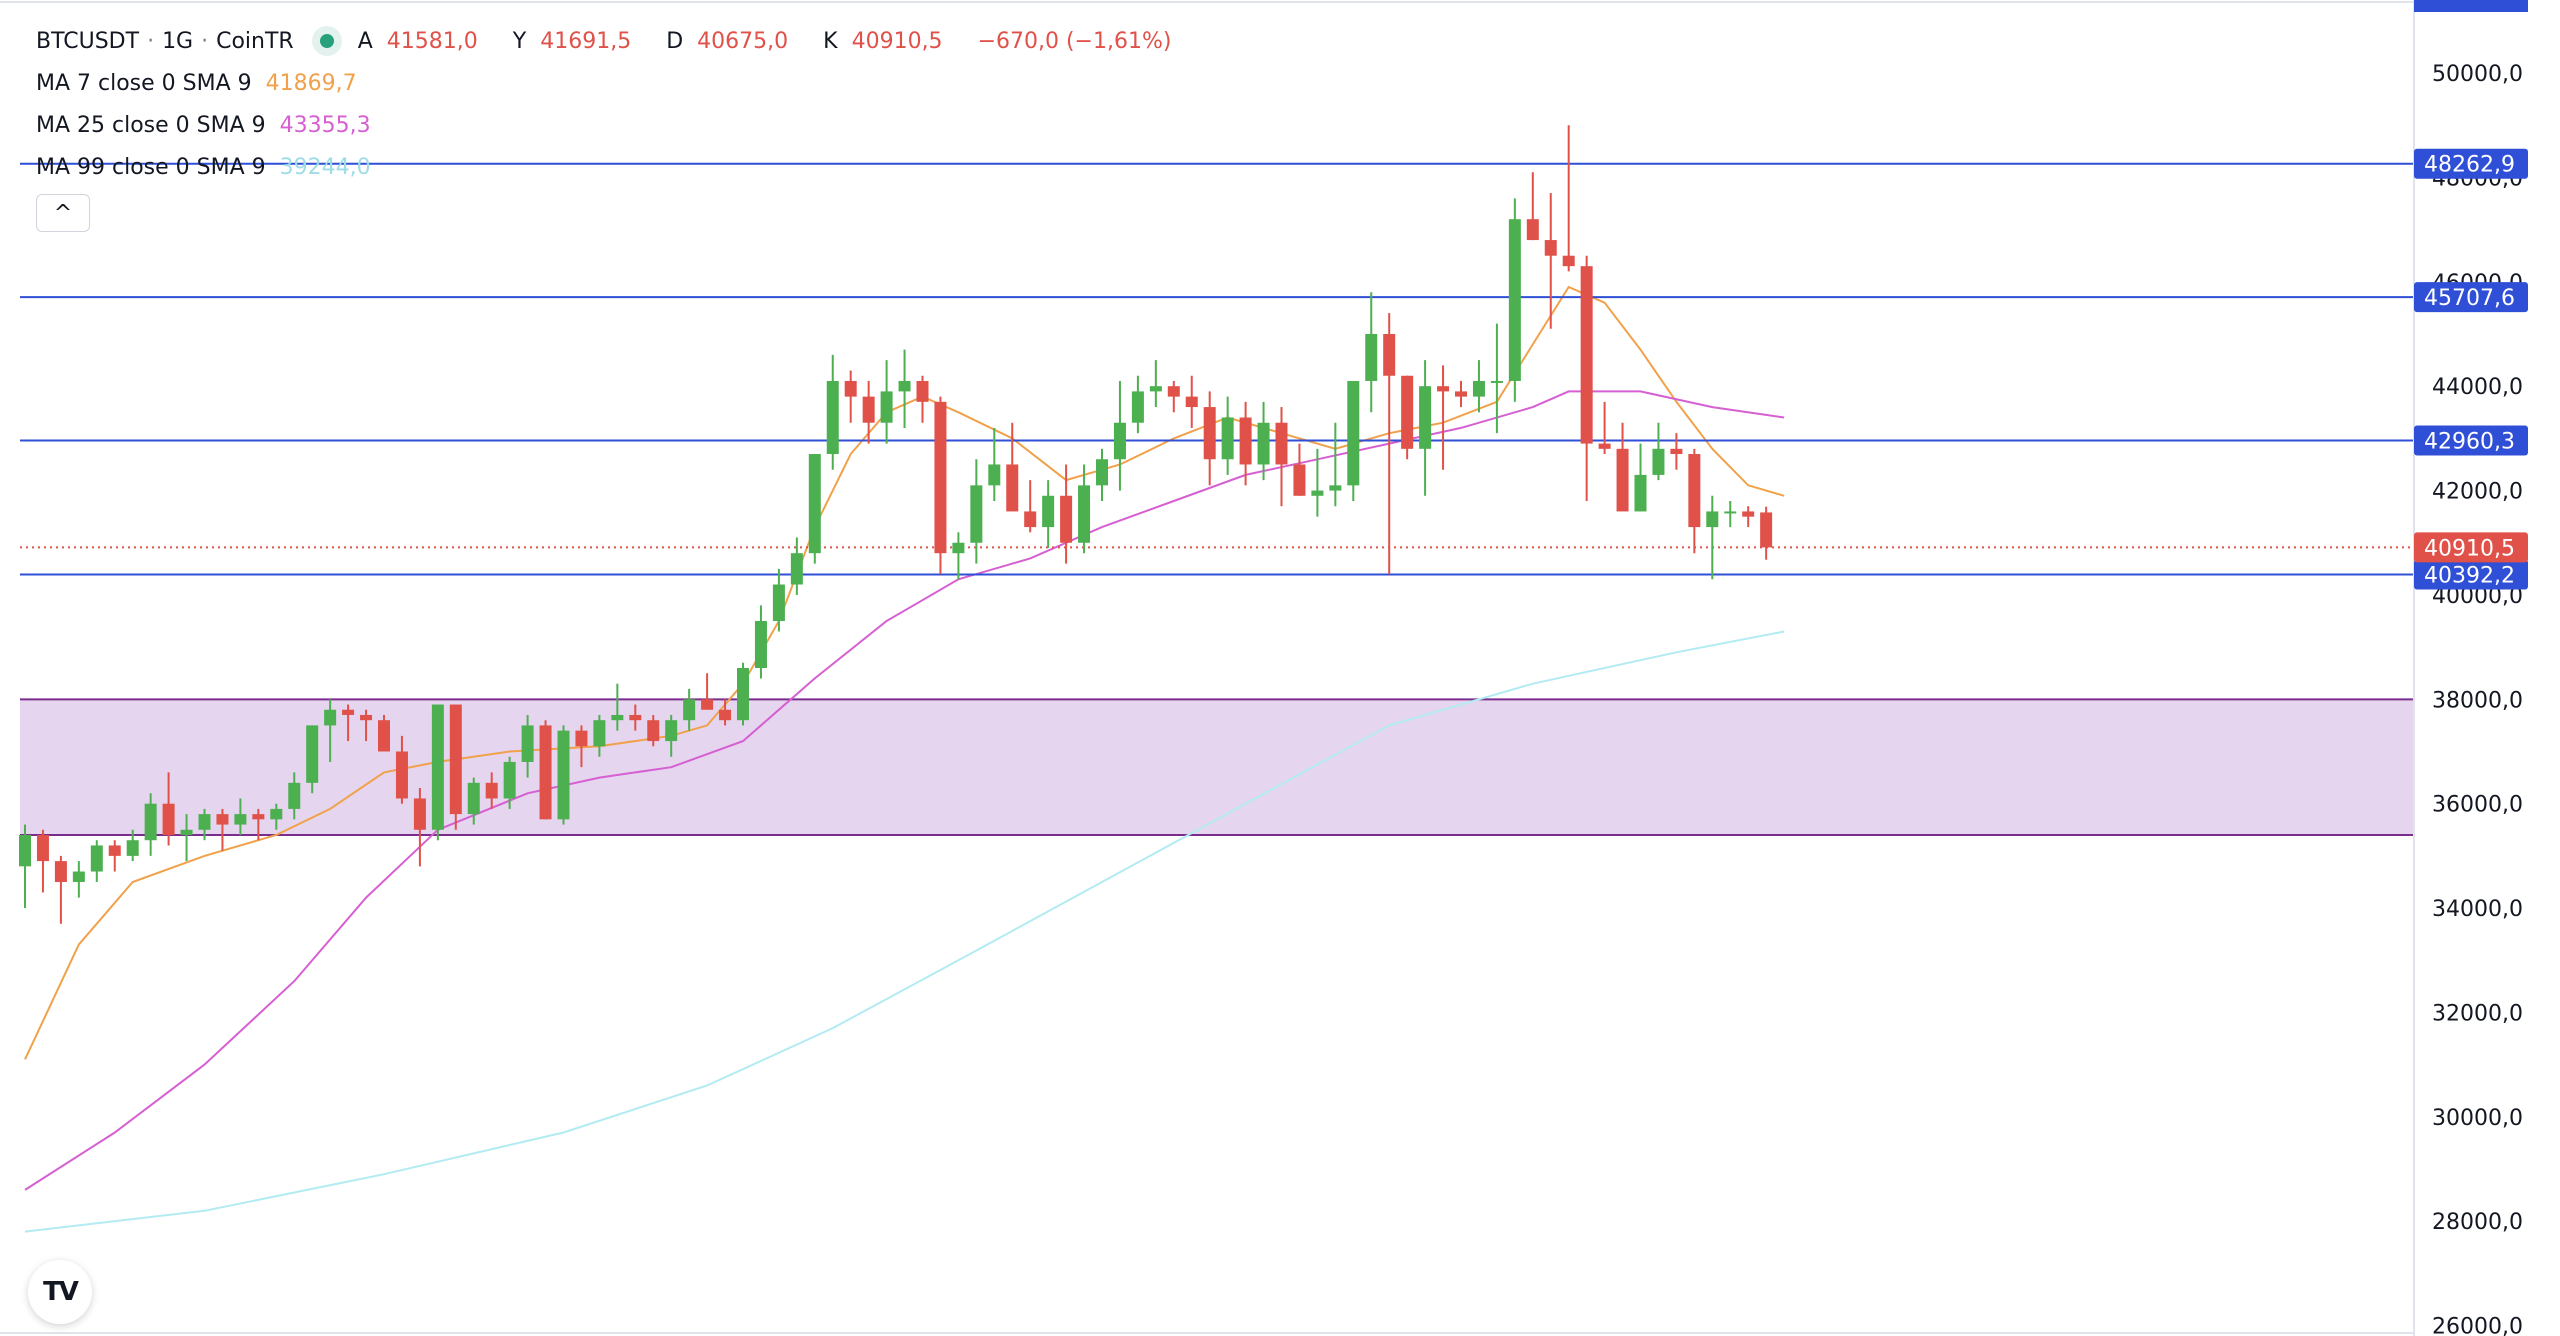 The width and height of the screenshot is (2560, 1336). Describe the element at coordinates (1217, 767) in the screenshot. I see `support-zone` at that location.